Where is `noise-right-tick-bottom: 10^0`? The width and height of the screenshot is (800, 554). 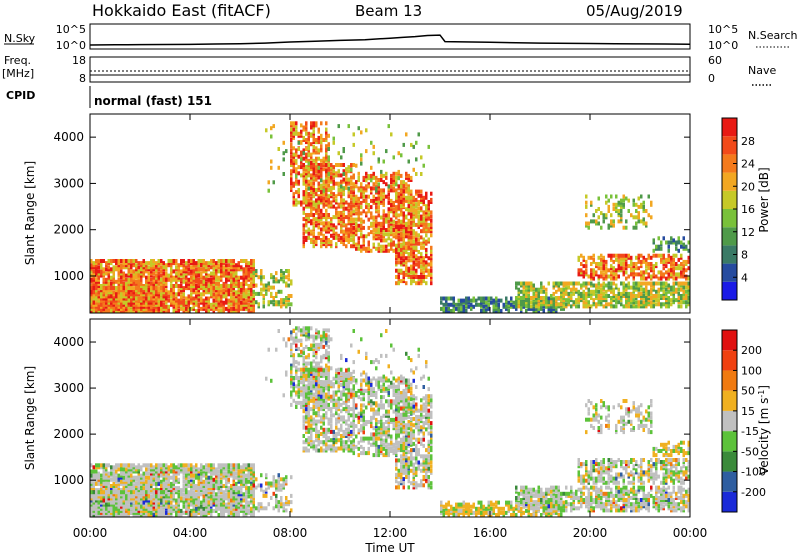
noise-right-tick-bottom: 10^0 is located at coordinates (723, 45).